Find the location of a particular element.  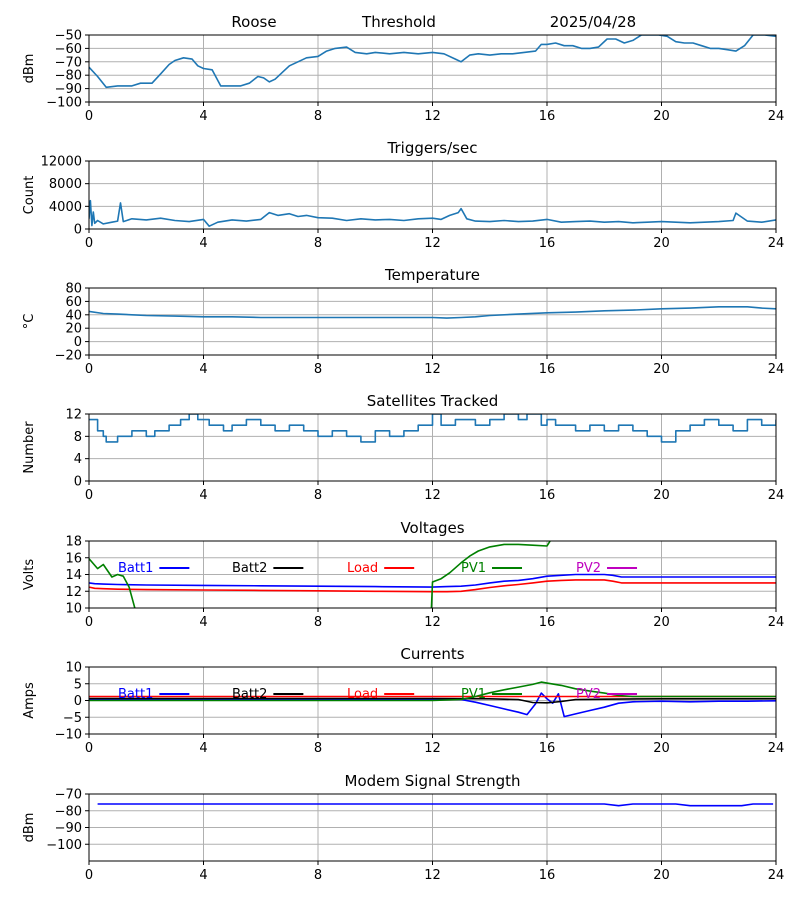

y-tick-label: −70 is located at coordinates (68, 62).